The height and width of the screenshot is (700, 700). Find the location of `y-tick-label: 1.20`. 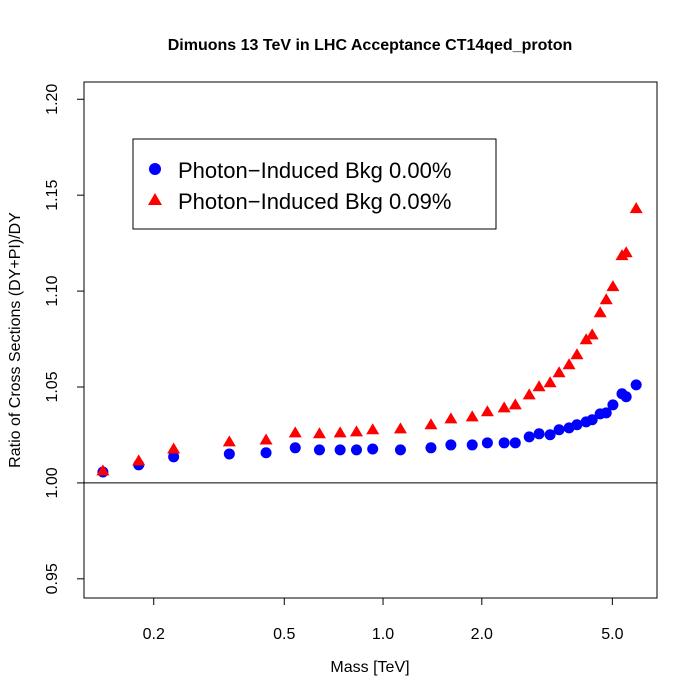

y-tick-label: 1.20 is located at coordinates (52, 99).